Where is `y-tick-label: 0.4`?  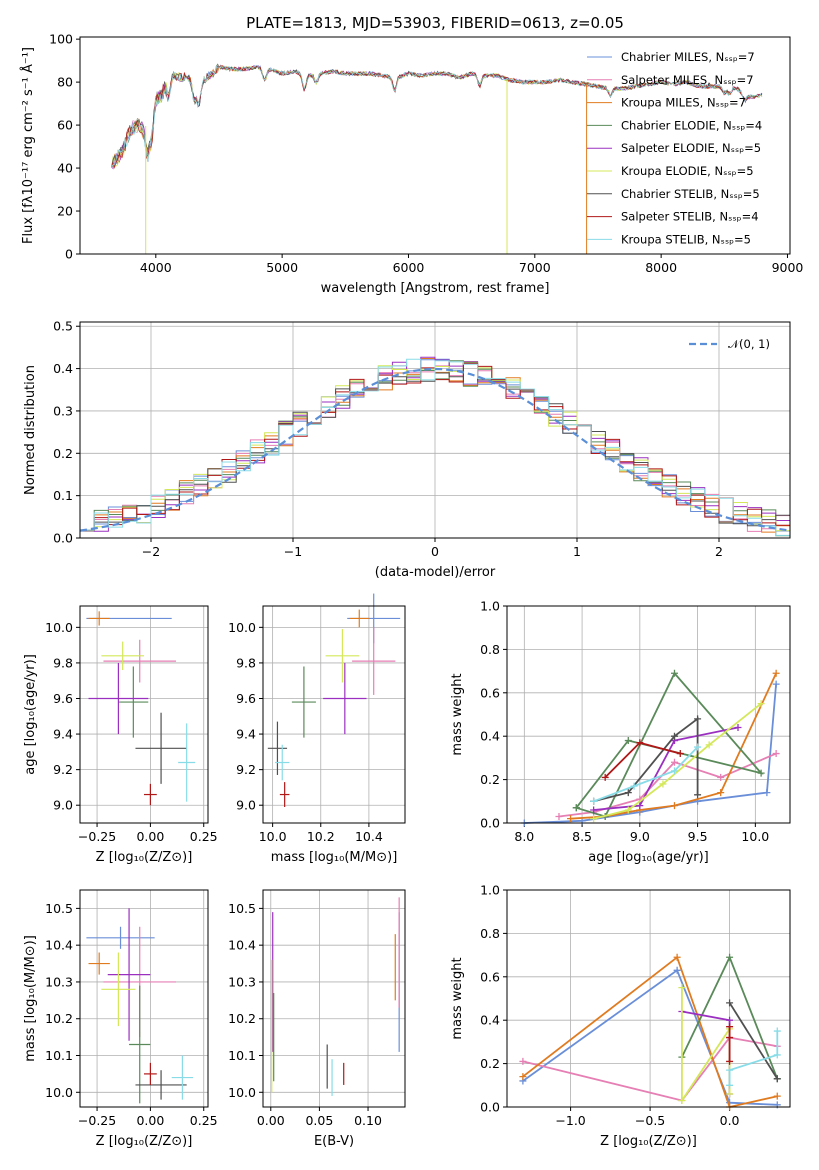 y-tick-label: 0.4 is located at coordinates (490, 736).